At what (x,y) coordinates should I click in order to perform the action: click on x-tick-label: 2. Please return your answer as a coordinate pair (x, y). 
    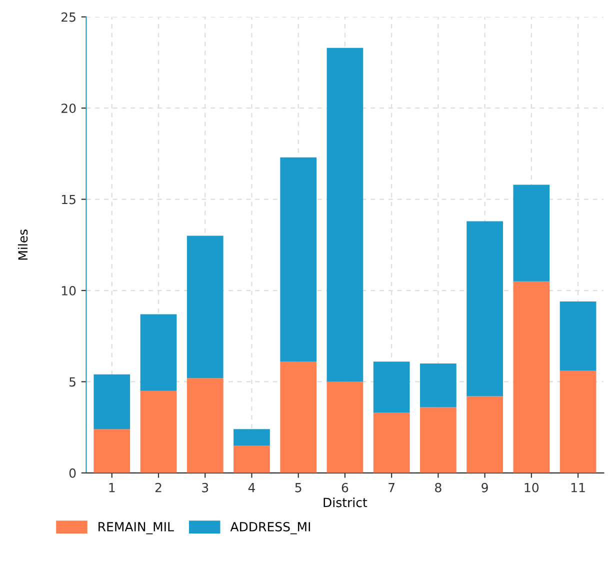
    Looking at the image, I should click on (158, 487).